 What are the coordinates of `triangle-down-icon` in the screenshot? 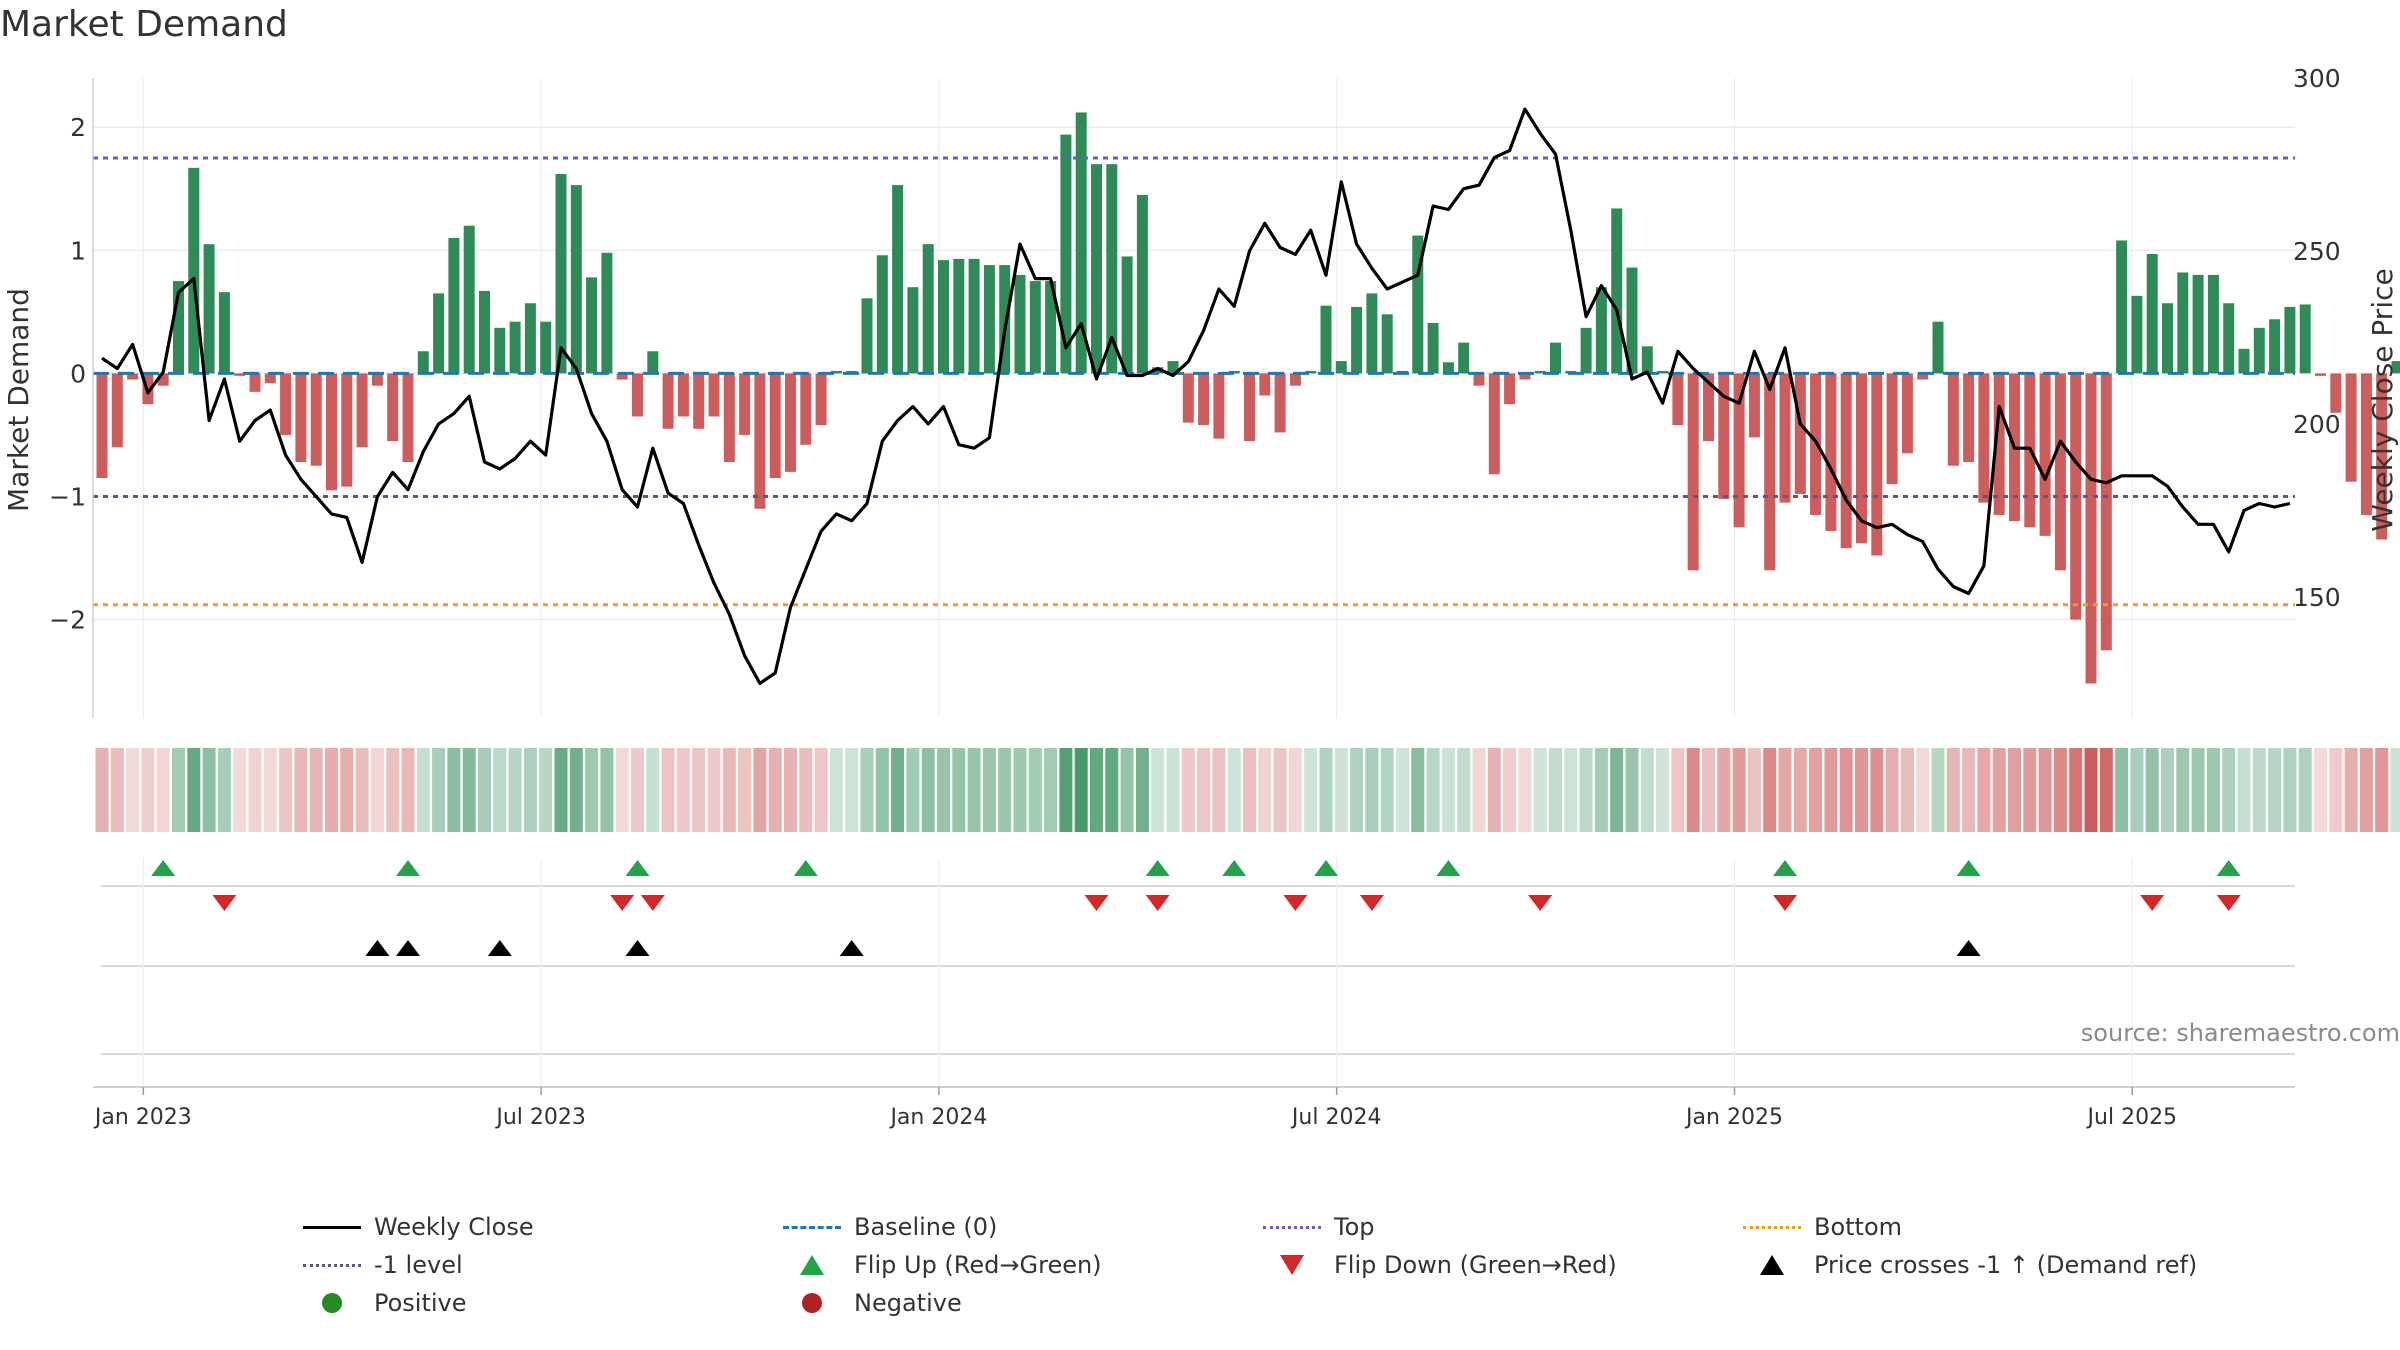 It's located at (1292, 1265).